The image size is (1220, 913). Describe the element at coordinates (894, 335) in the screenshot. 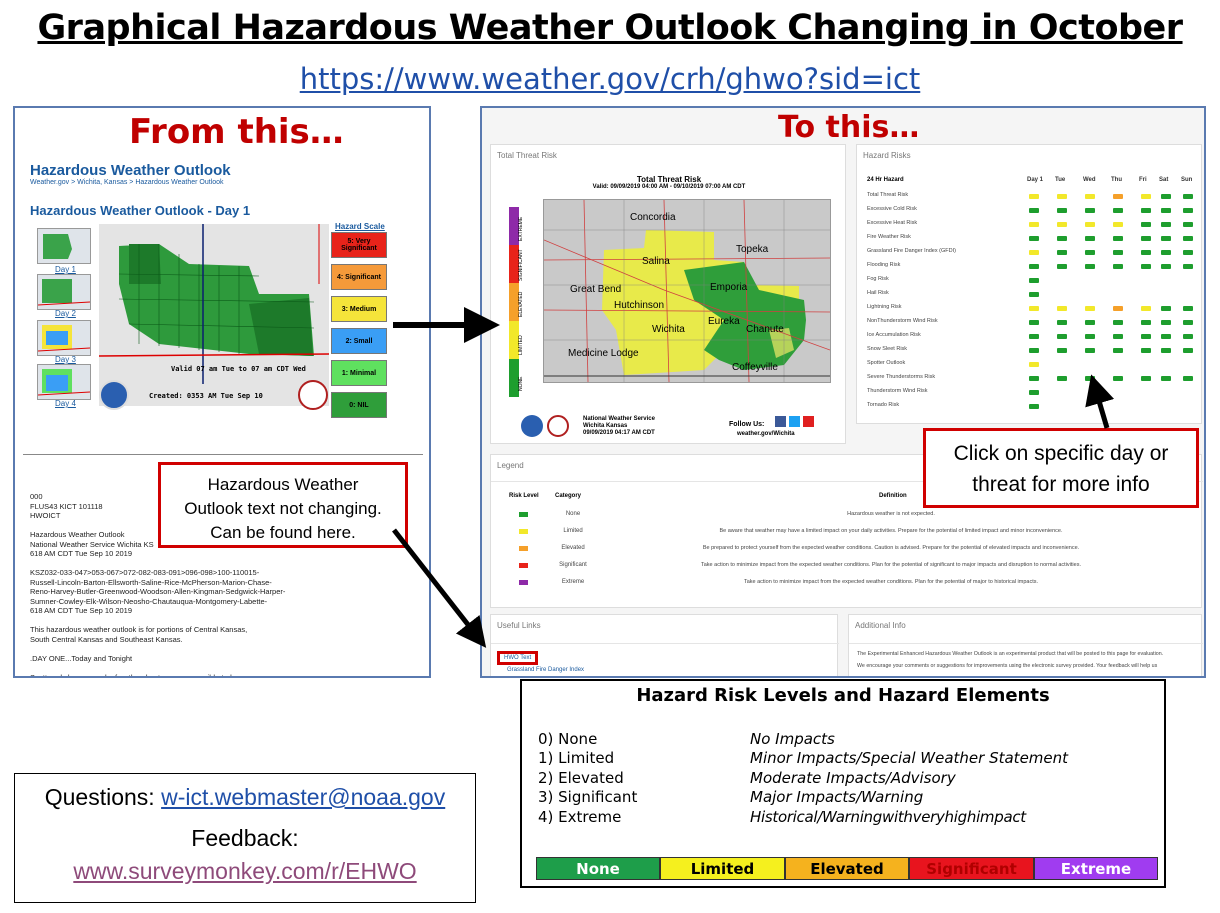

I see `hazard-row-label: Ice Accumulation Risk` at that location.